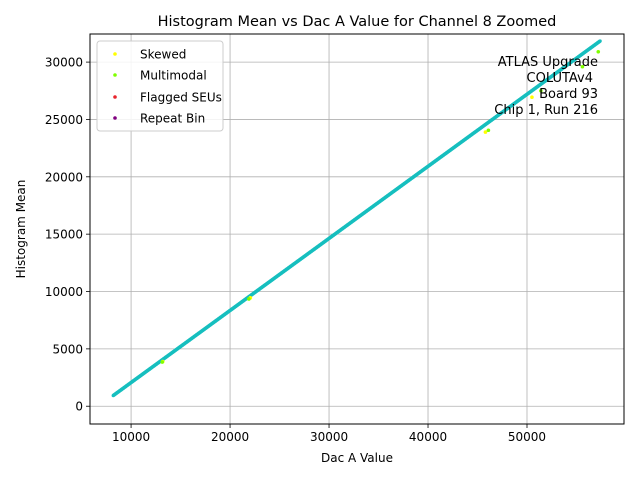  Describe the element at coordinates (64, 235) in the screenshot. I see `y-tick-label: 15000` at that location.